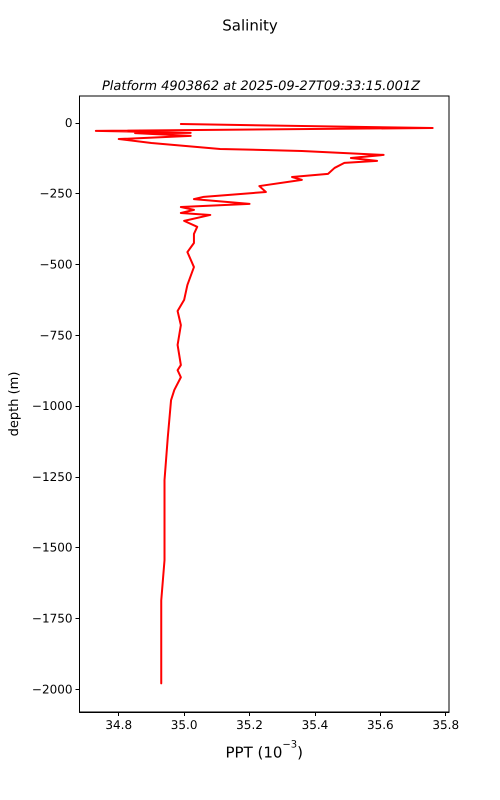 The image size is (500, 800). What do you see at coordinates (380, 725) in the screenshot?
I see `x-tick-label: 35.6` at bounding box center [380, 725].